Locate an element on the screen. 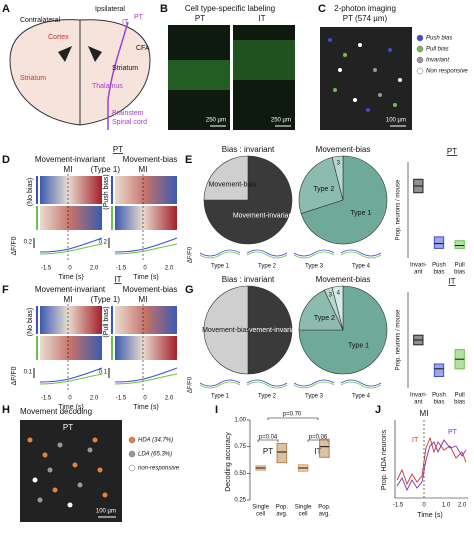 The image size is (474, 533). scale-label: 100 µm is located at coordinates (396, 121).